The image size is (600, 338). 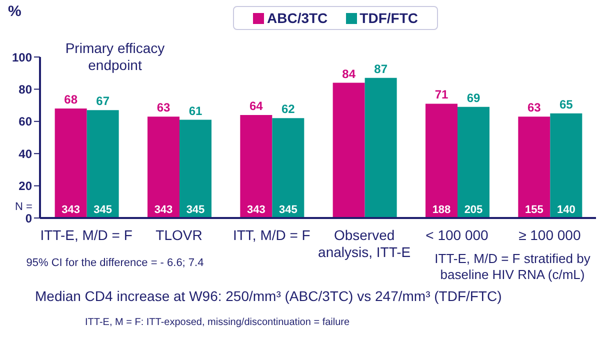 What do you see at coordinates (25, 89) in the screenshot?
I see `y-tick-label: 80` at bounding box center [25, 89].